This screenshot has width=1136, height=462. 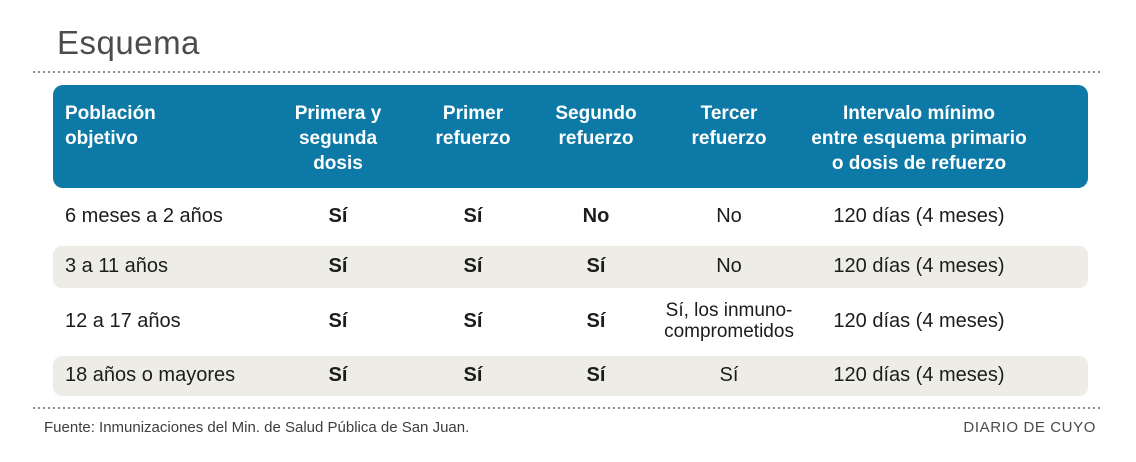 I want to click on header-segundo-refuerzo: Segundo refuerzo, so click(x=596, y=126).